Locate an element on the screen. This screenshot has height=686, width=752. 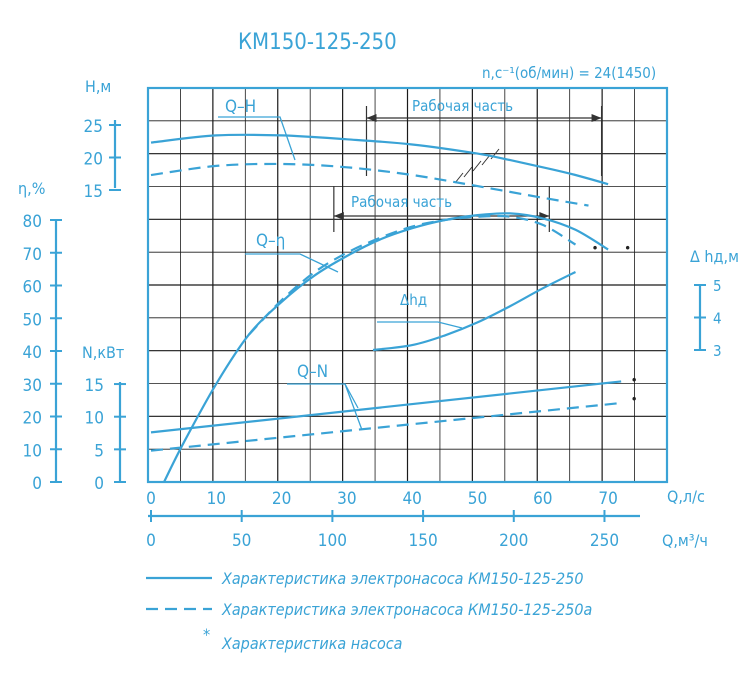
eta-tick-label: 80 is located at coordinates (32, 222).